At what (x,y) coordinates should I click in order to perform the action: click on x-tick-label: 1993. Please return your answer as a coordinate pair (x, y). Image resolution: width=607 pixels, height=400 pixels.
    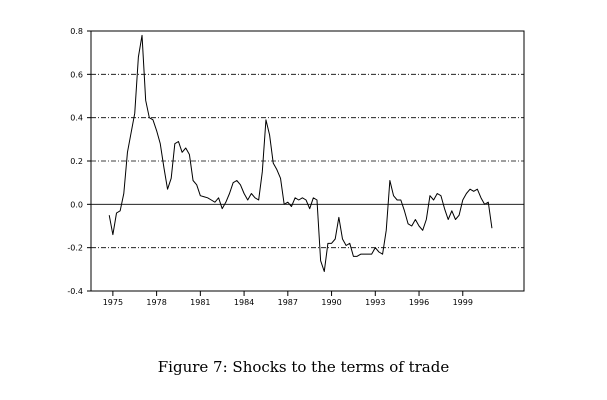
    Looking at the image, I should click on (375, 302).